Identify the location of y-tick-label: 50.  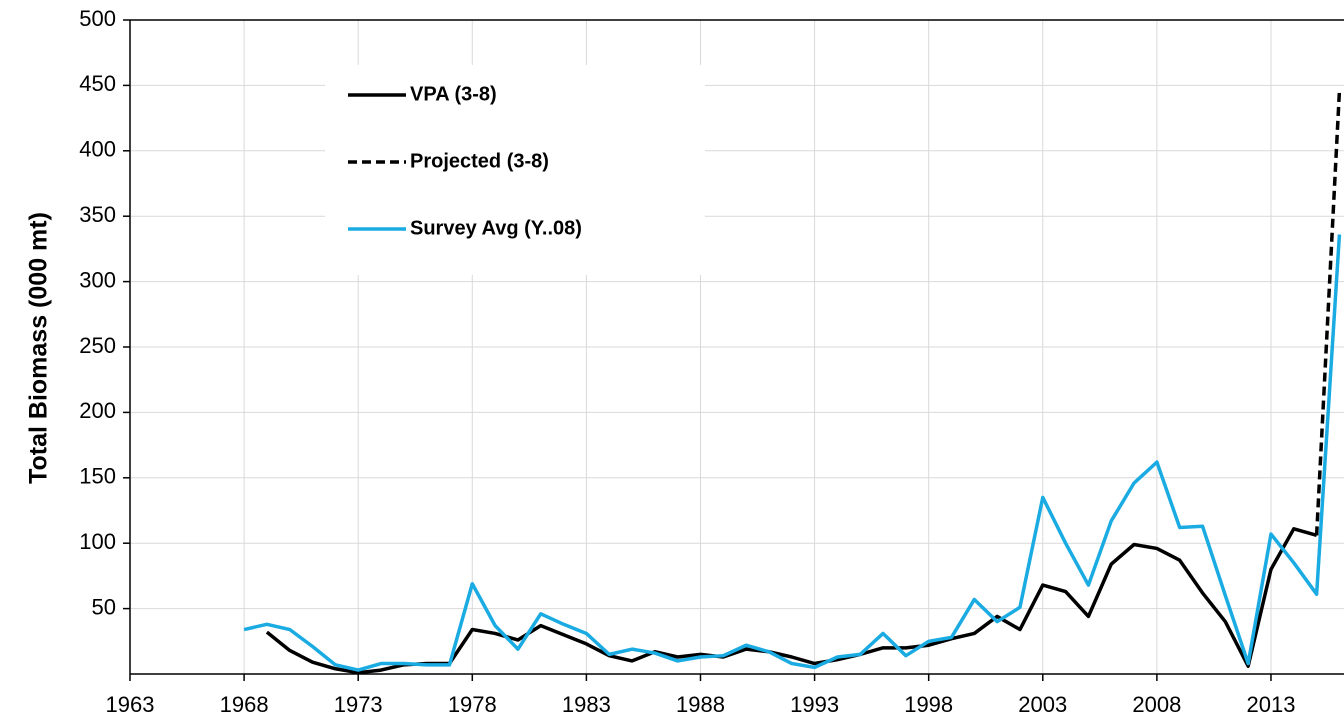
(104, 606).